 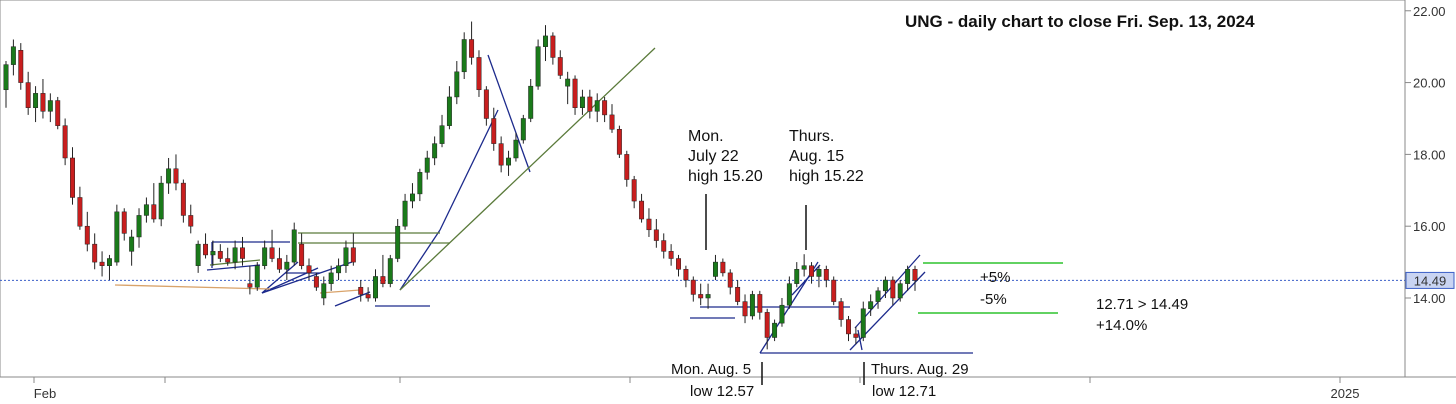 I want to click on x-tick-label: 2025, so click(x=1345, y=393).